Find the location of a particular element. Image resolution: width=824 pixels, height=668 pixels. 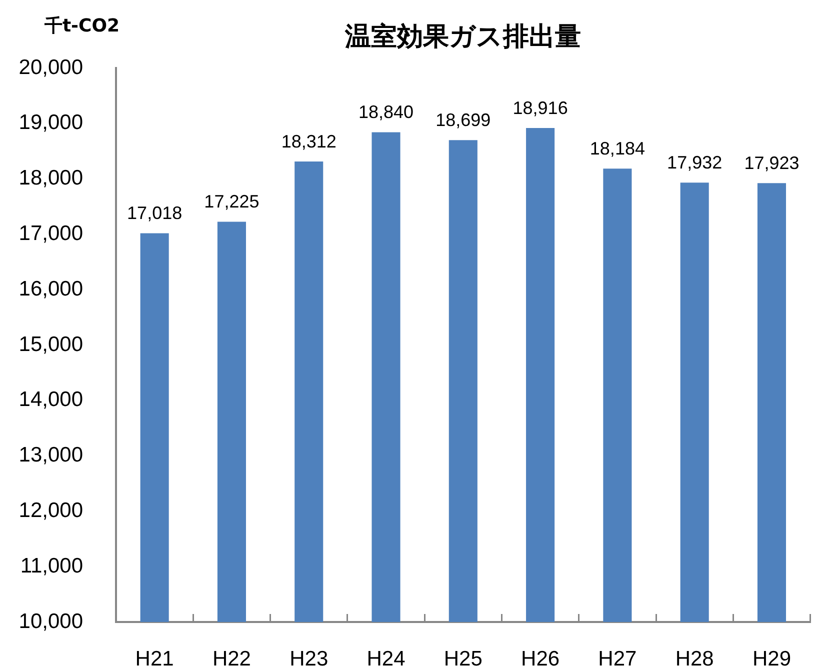

data-label: 17,932 is located at coordinates (694, 162).